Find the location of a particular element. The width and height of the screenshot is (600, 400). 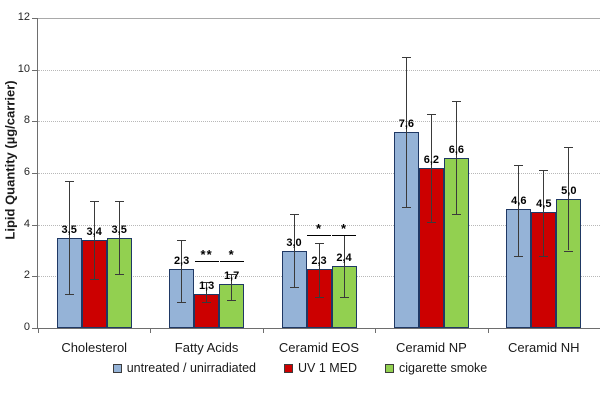

data-label: 6,2 is located at coordinates (431, 159).